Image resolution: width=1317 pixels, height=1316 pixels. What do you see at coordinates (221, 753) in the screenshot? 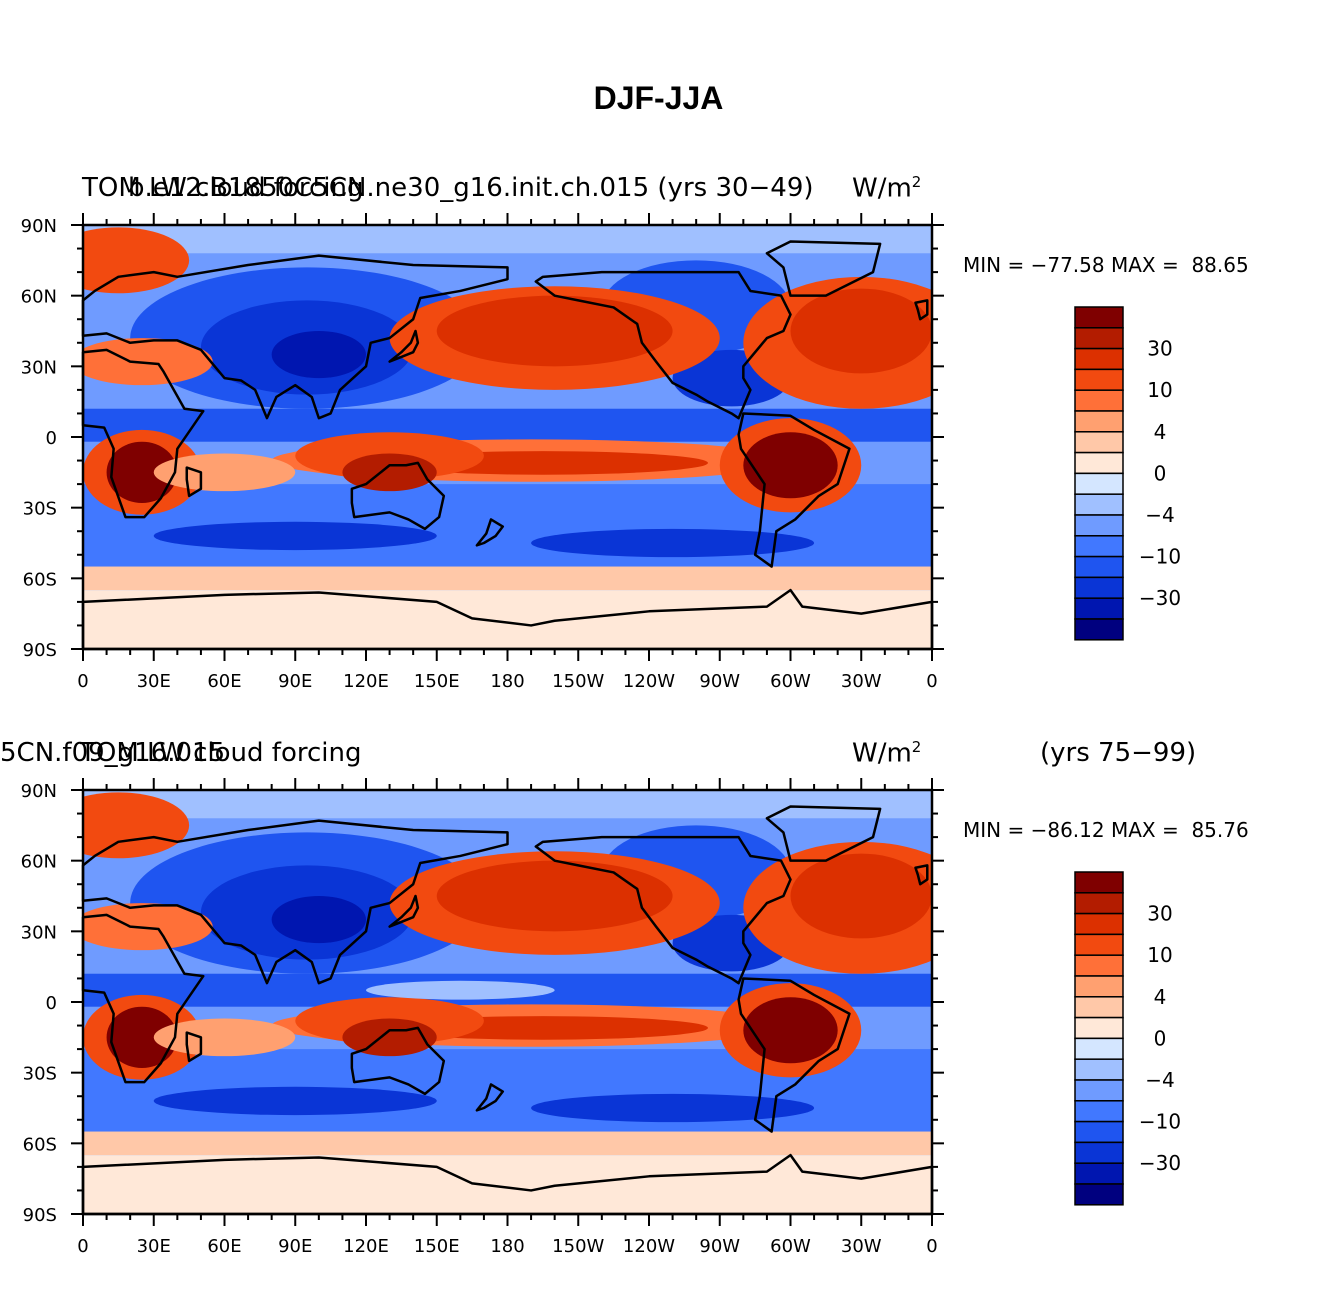
I see `panel-bottom-variable-title: TOM LW cloud forcing` at bounding box center [221, 753].